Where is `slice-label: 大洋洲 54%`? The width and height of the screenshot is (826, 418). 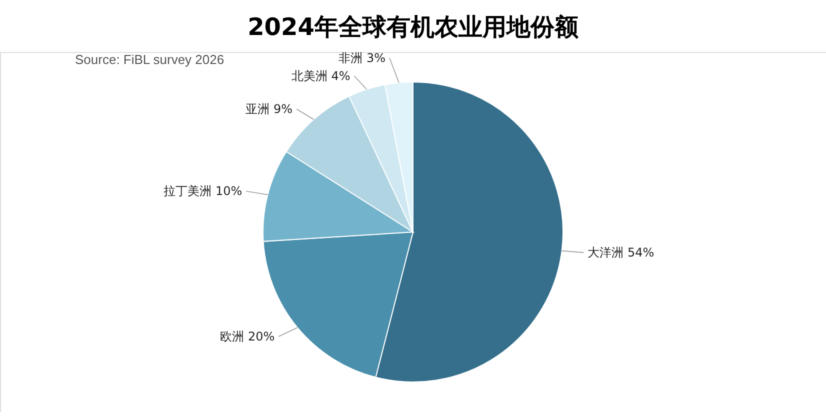 slice-label: 大洋洲 54% is located at coordinates (621, 253).